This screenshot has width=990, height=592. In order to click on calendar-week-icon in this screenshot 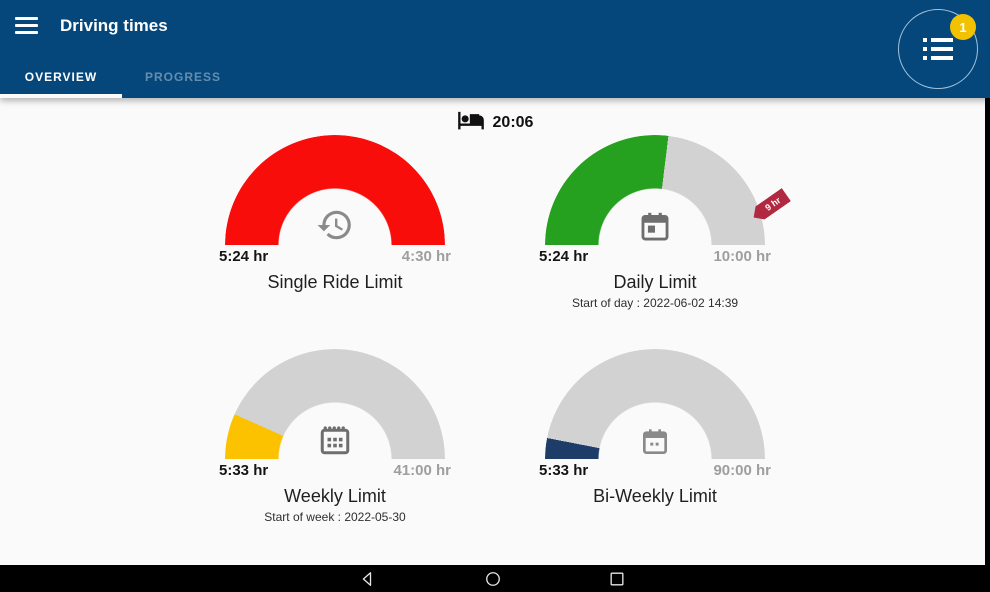, I will do `click(335, 442)`.